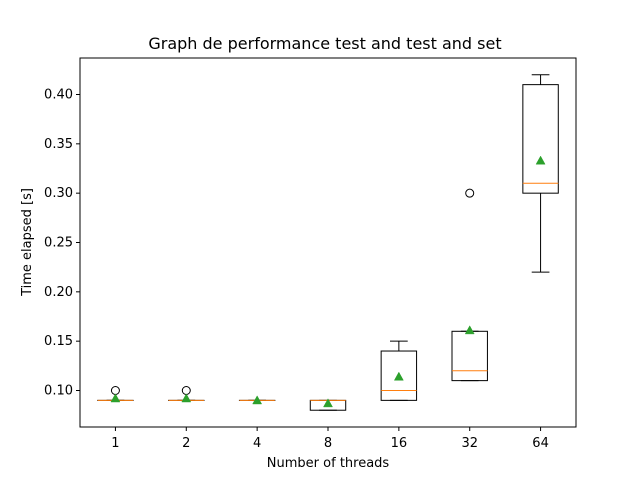 This screenshot has height=480, width=640. I want to click on x-axis-label: Number of threads, so click(328, 463).